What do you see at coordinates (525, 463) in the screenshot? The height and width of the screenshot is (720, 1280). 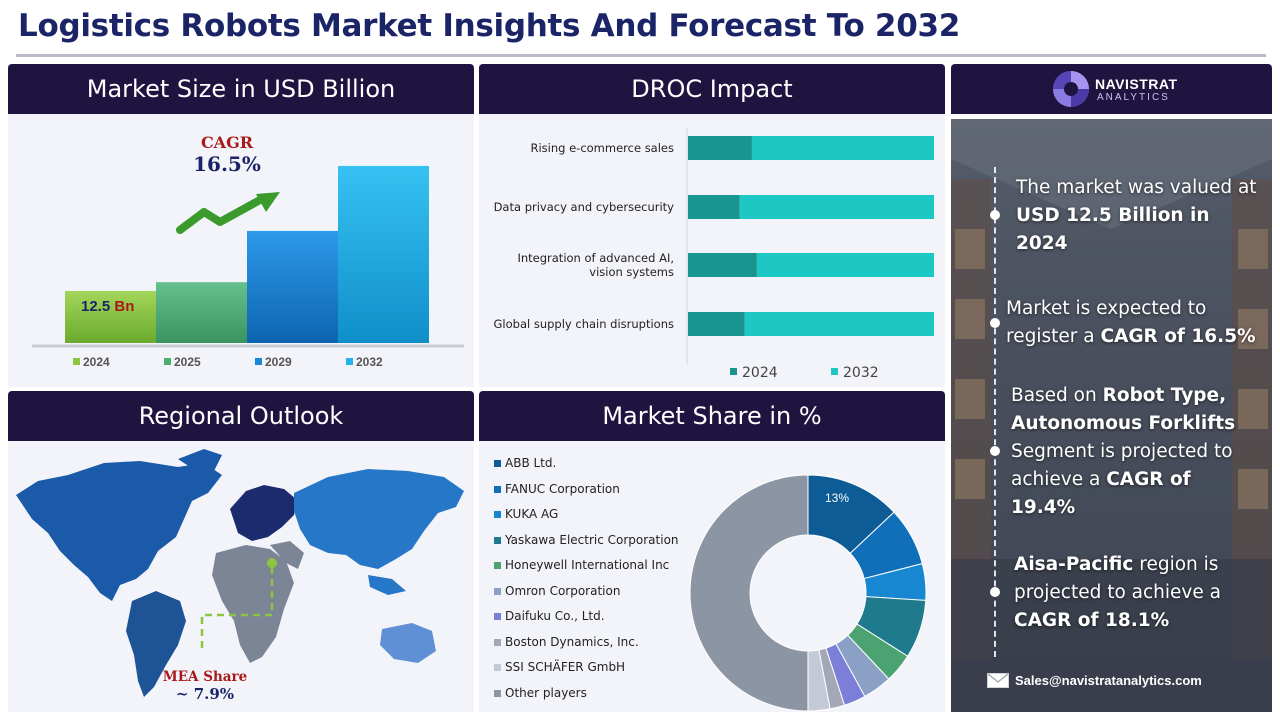 I see `share-legend-item: ABB Ltd.` at bounding box center [525, 463].